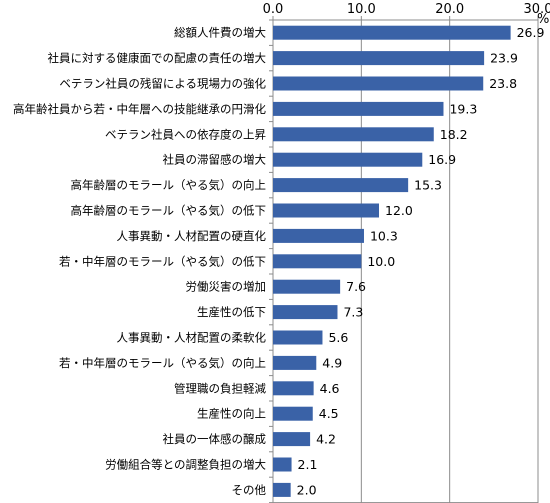 This screenshot has width=550, height=503. What do you see at coordinates (215, 160) in the screenshot?
I see `category-label: 社員の滞留感の増大` at bounding box center [215, 160].